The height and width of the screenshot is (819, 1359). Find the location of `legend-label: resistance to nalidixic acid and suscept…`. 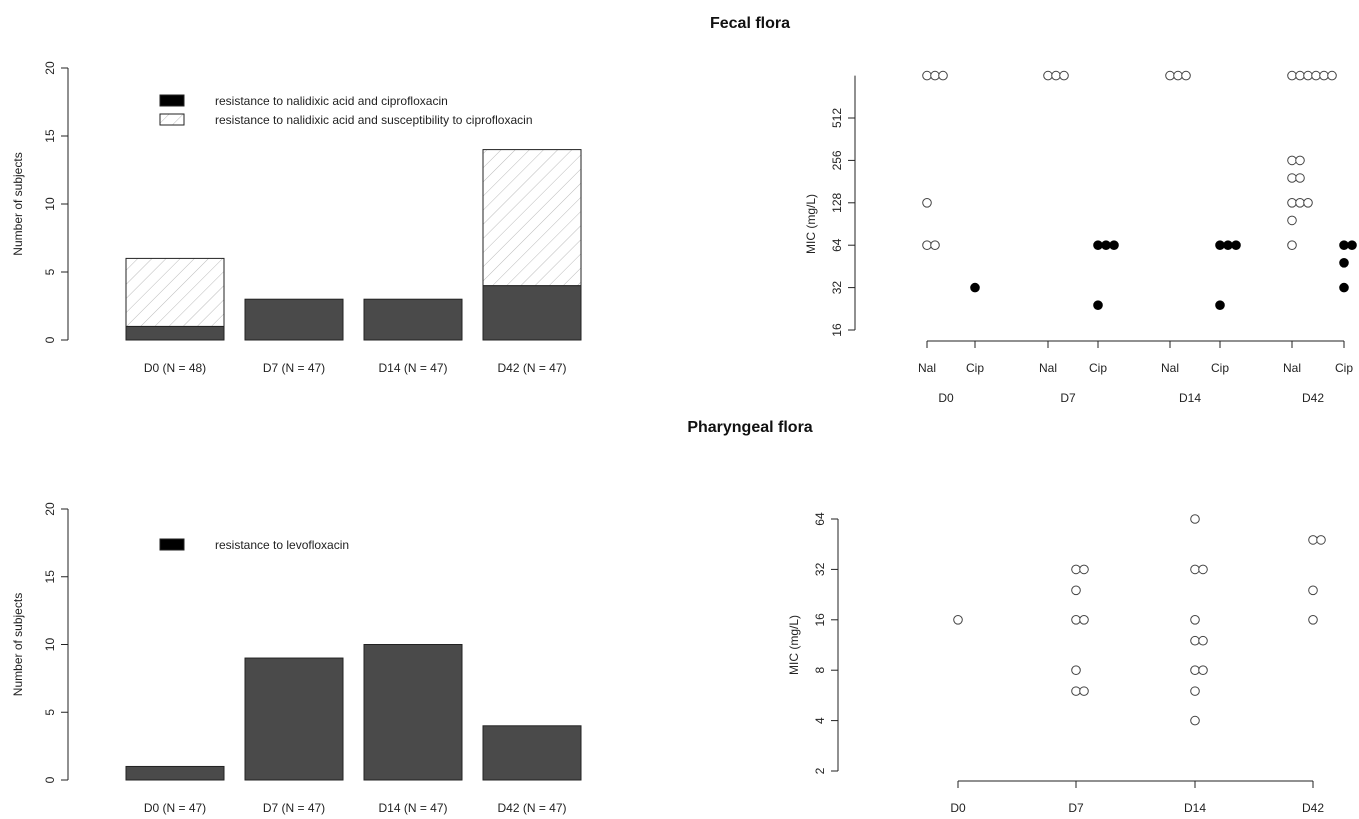

legend-label: resistance to nalidixic acid and suscept… is located at coordinates (374, 120).